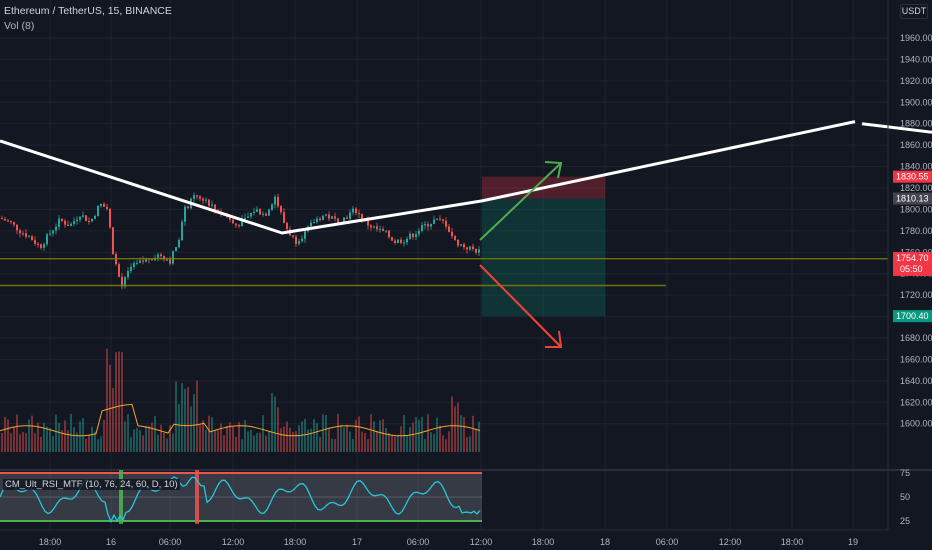 This screenshot has height=550, width=932. What do you see at coordinates (914, 11) in the screenshot?
I see `currency-button: USDT` at bounding box center [914, 11].